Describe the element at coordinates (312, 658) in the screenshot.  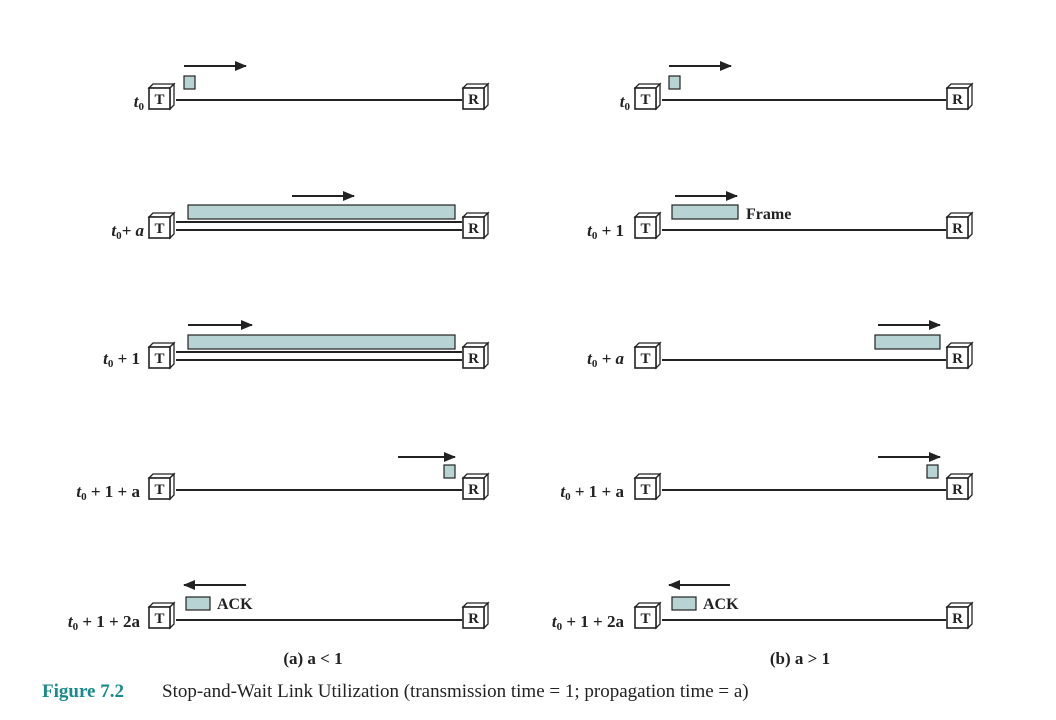
I see `panel-a-caption: (a) a < 1` at that location.